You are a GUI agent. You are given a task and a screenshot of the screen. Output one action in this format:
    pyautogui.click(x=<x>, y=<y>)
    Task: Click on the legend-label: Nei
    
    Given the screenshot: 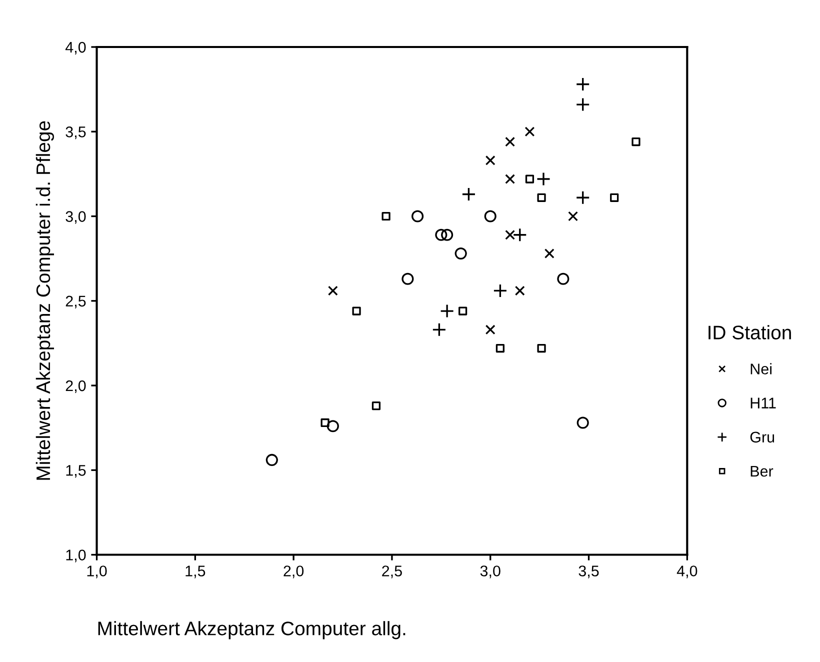 What is the action you would take?
    pyautogui.click(x=761, y=368)
    